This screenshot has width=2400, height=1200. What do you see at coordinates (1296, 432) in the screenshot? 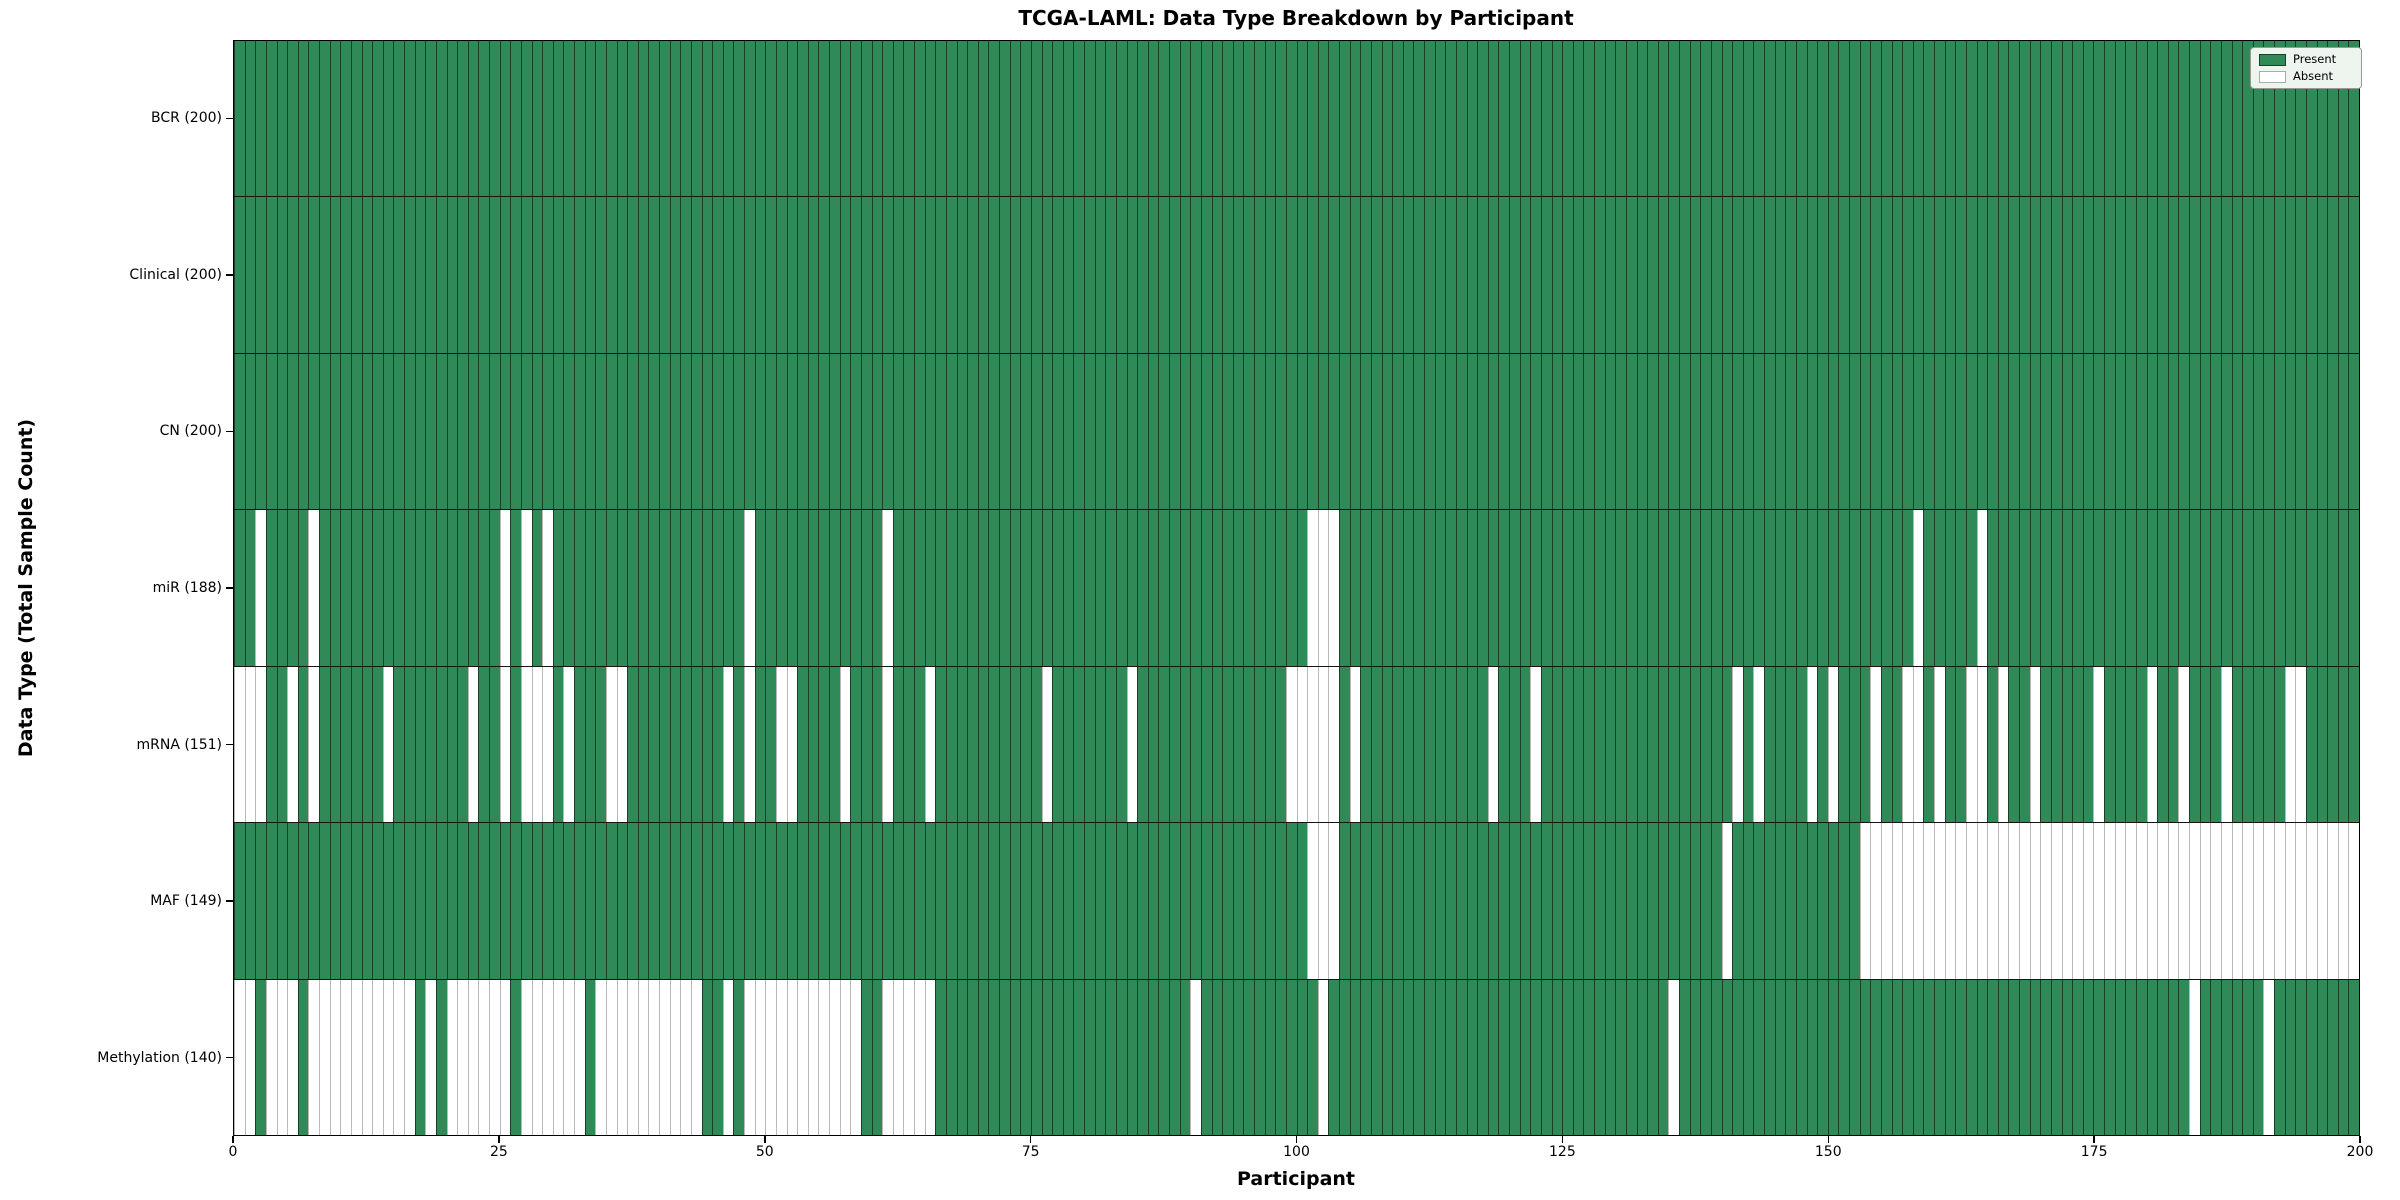
I see `heatmap-row-CN` at bounding box center [1296, 432].